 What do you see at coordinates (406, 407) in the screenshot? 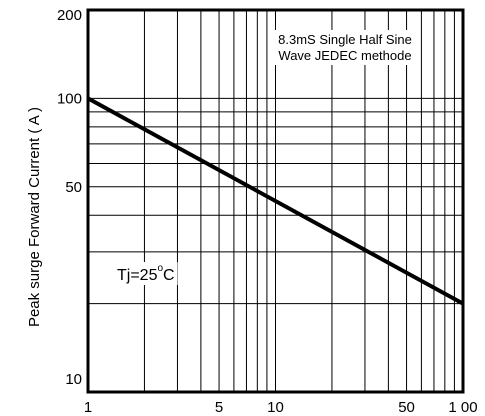
I see `x-tick-label: 50` at bounding box center [406, 407].